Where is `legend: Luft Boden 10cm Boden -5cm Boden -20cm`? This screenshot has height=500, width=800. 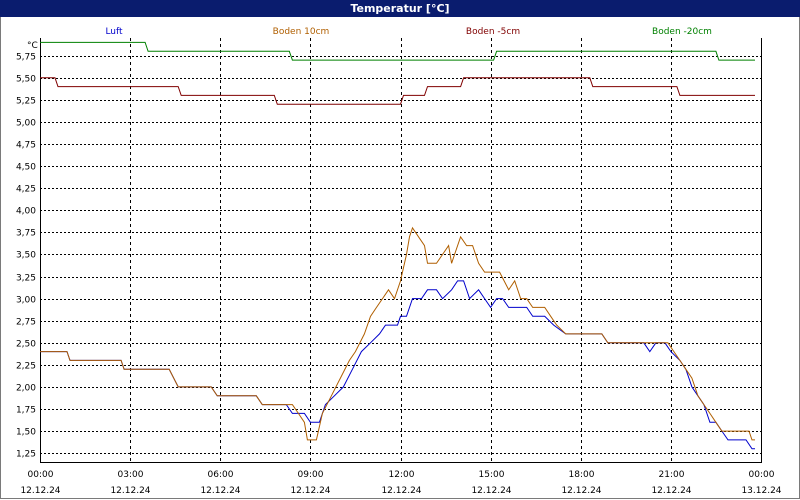
legend: Luft Boden 10cm Boden -5cm Boden -20cm is located at coordinates (408, 32).